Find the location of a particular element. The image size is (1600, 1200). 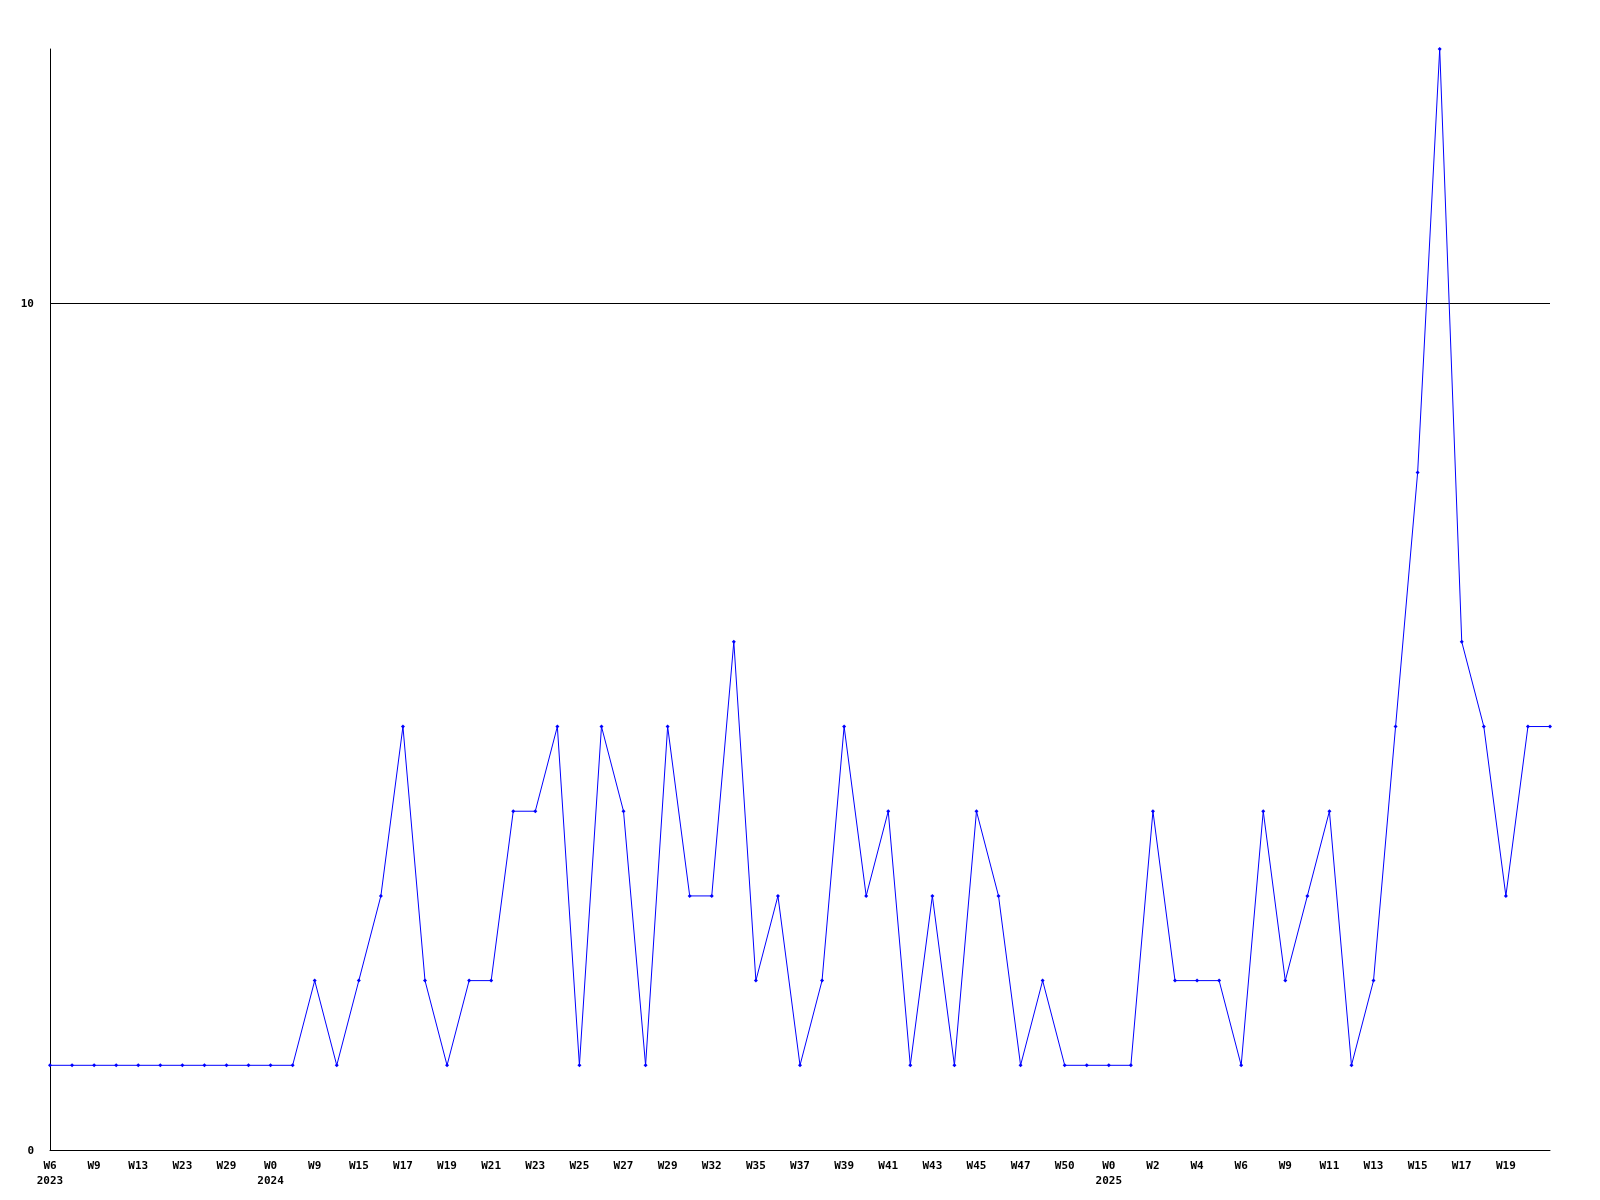

x-tick-label: W0 2024 is located at coordinates (271, 1173).